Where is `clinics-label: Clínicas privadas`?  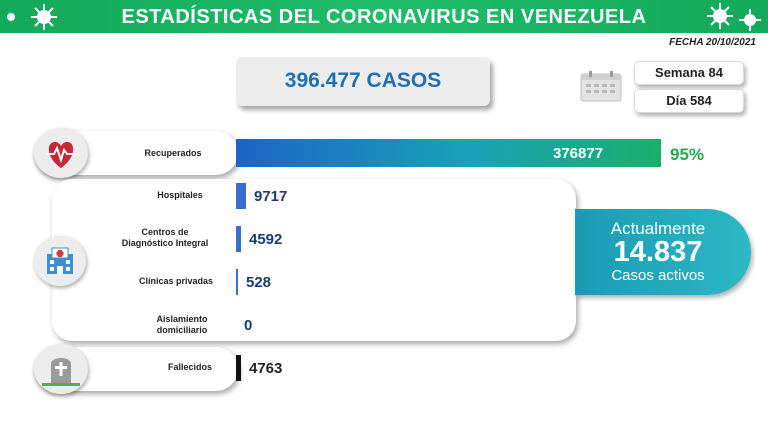 clinics-label: Clínicas privadas is located at coordinates (176, 281).